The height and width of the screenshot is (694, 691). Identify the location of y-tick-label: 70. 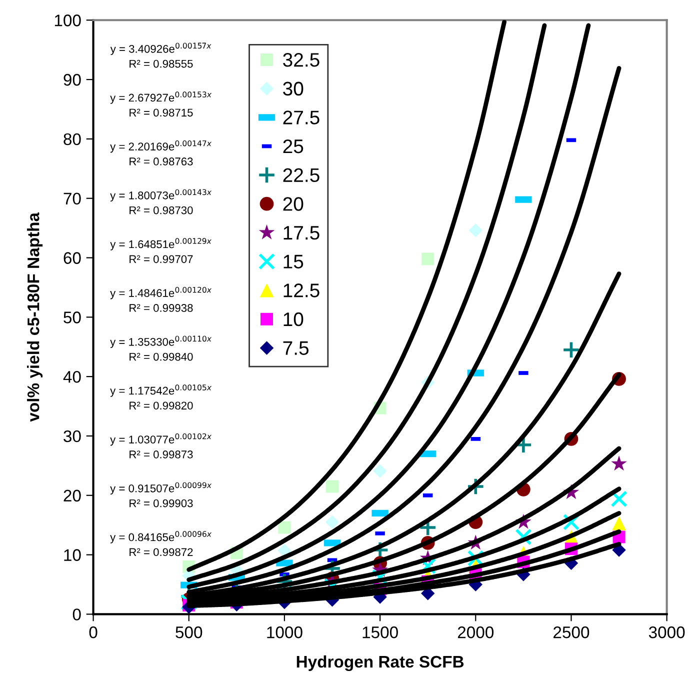
(72, 198).